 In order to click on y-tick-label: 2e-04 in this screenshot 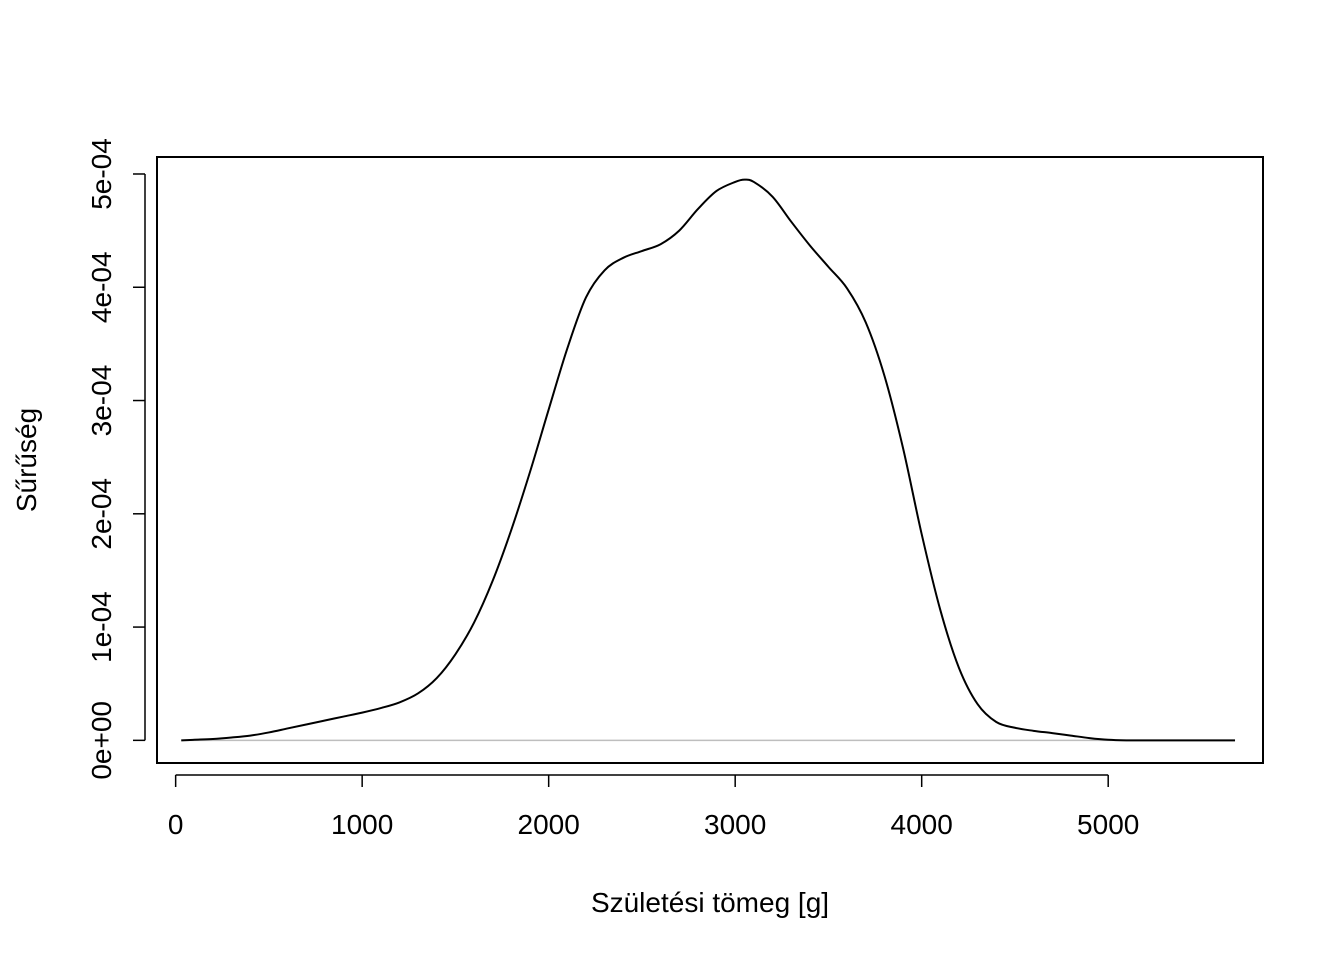, I will do `click(101, 514)`.